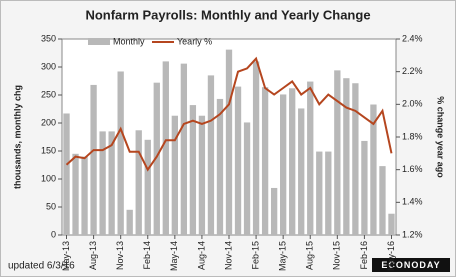  What do you see at coordinates (51, 206) in the screenshot?
I see `y-tick-label: 50` at bounding box center [51, 206].